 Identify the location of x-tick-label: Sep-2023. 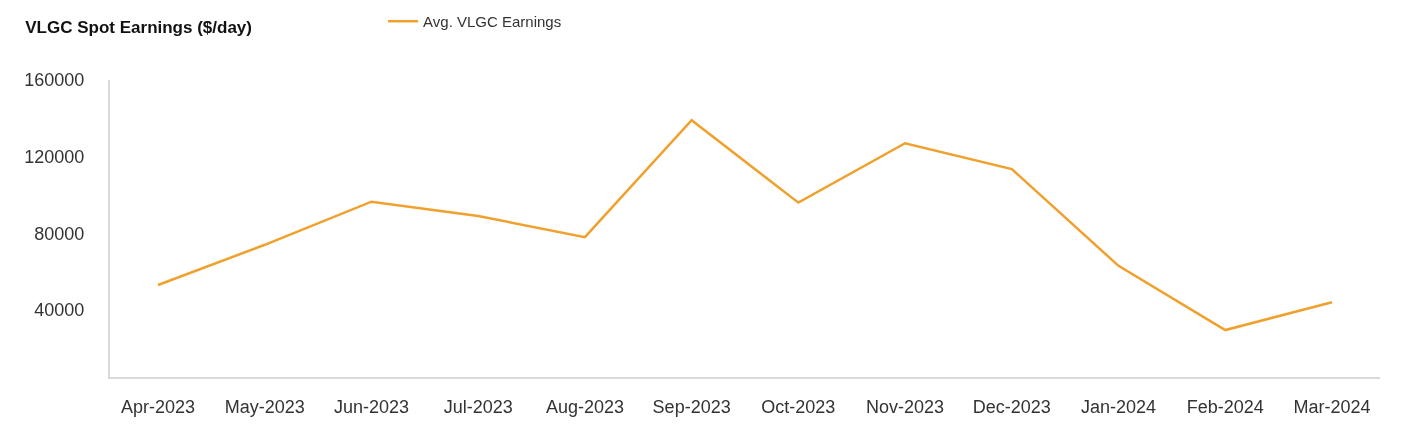
(691, 406).